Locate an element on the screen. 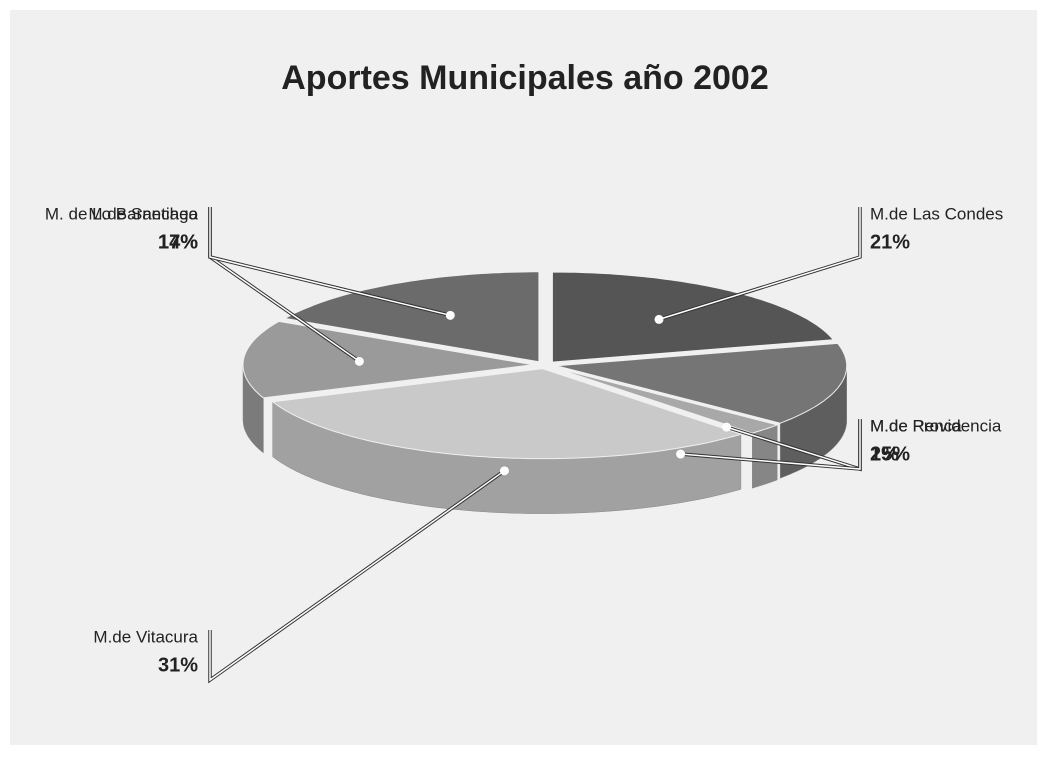 The width and height of the screenshot is (1047, 758). slice-value-label: 31% is located at coordinates (178, 665).